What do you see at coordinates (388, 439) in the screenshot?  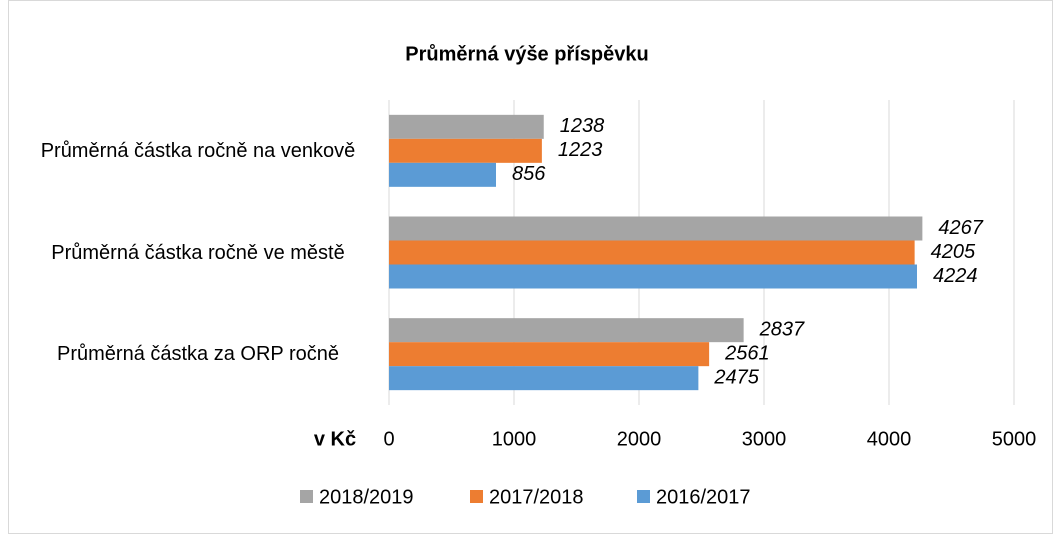 I see `x-tick-label: 0` at bounding box center [388, 439].